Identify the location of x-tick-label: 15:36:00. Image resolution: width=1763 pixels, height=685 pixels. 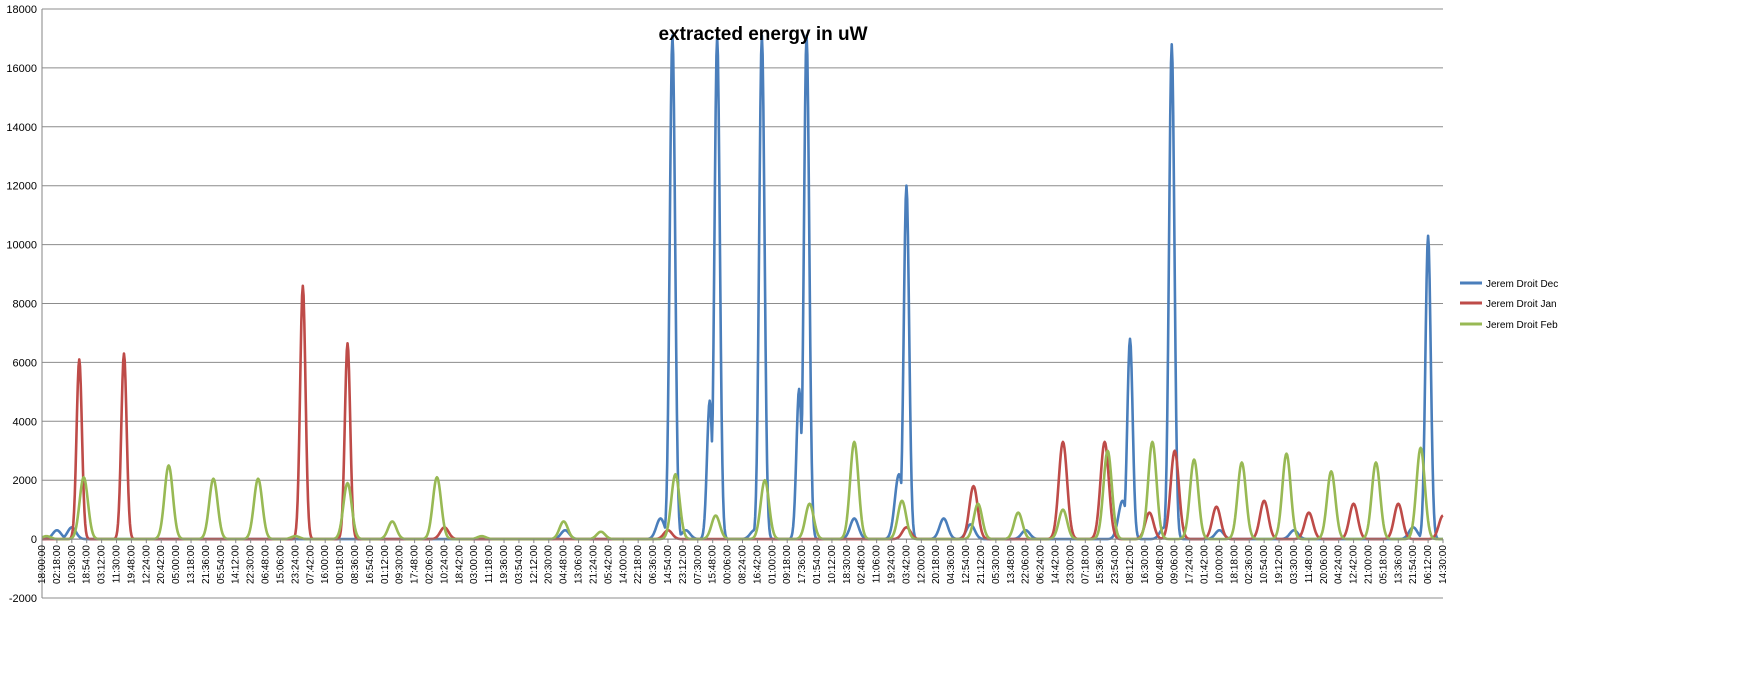
(1100, 564).